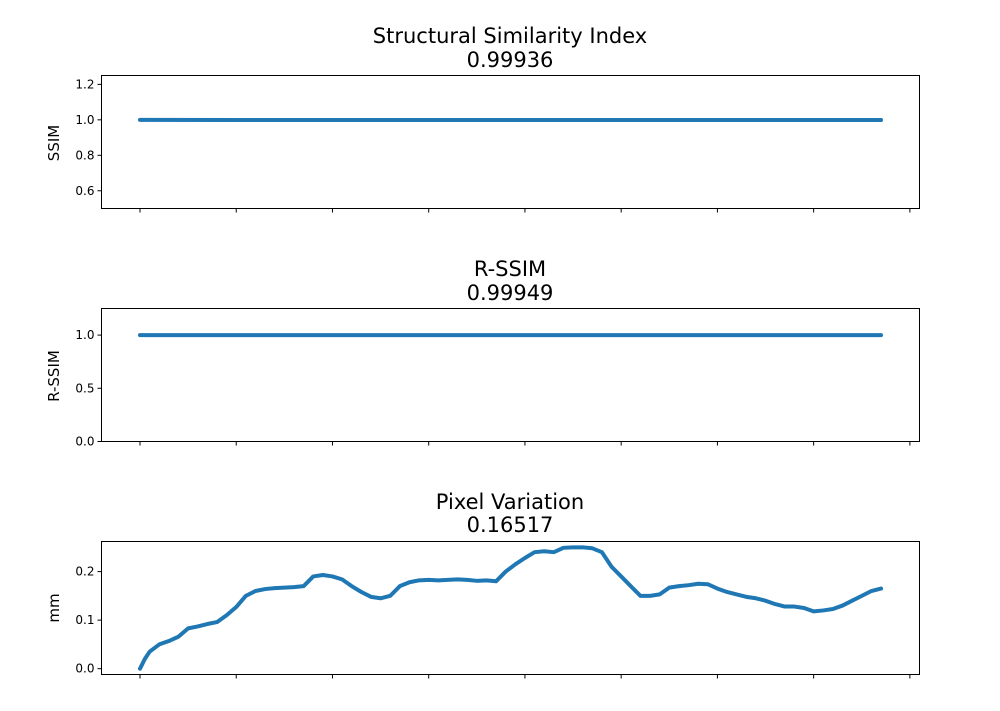  What do you see at coordinates (54, 376) in the screenshot?
I see `r-ssim-y-axis-label: R-SSIM` at bounding box center [54, 376].